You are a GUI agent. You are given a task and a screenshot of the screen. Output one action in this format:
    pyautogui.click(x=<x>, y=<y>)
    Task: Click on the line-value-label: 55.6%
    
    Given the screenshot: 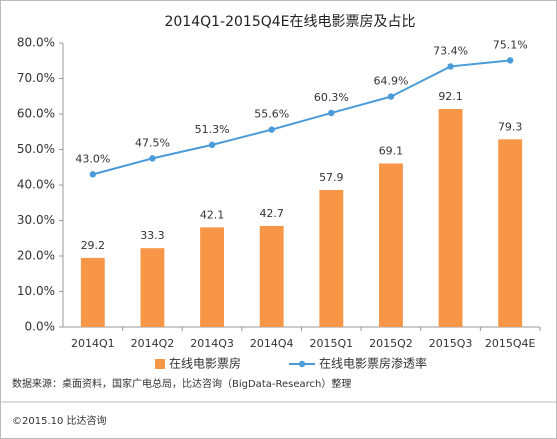 What is the action you would take?
    pyautogui.click(x=271, y=114)
    